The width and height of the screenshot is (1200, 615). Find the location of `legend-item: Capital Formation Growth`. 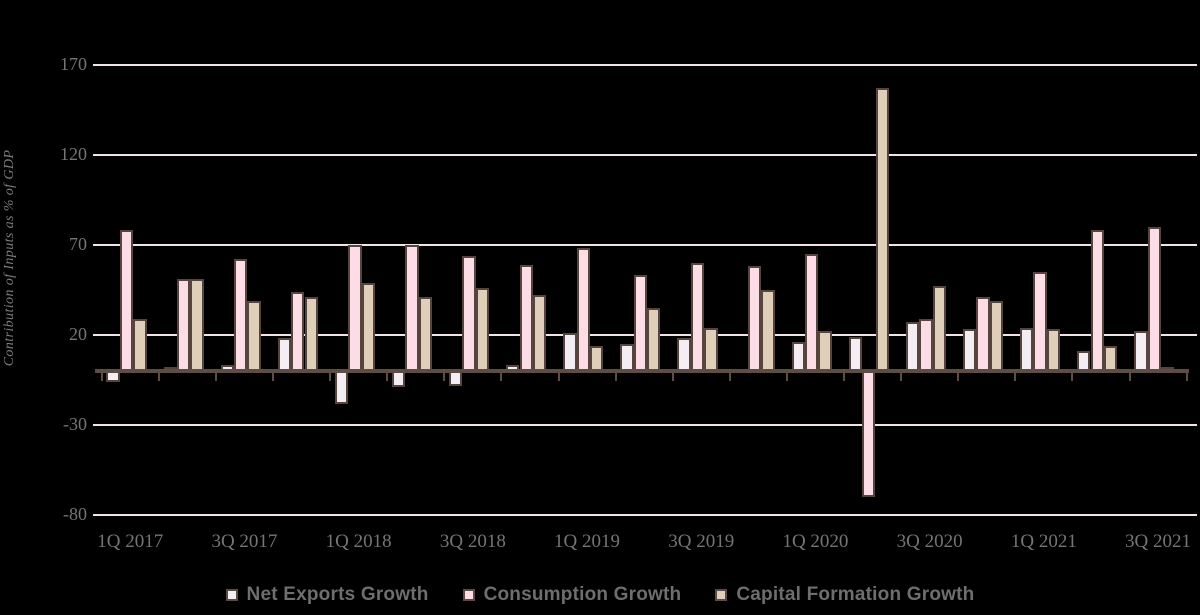

legend-item: Capital Formation Growth is located at coordinates (844, 595).